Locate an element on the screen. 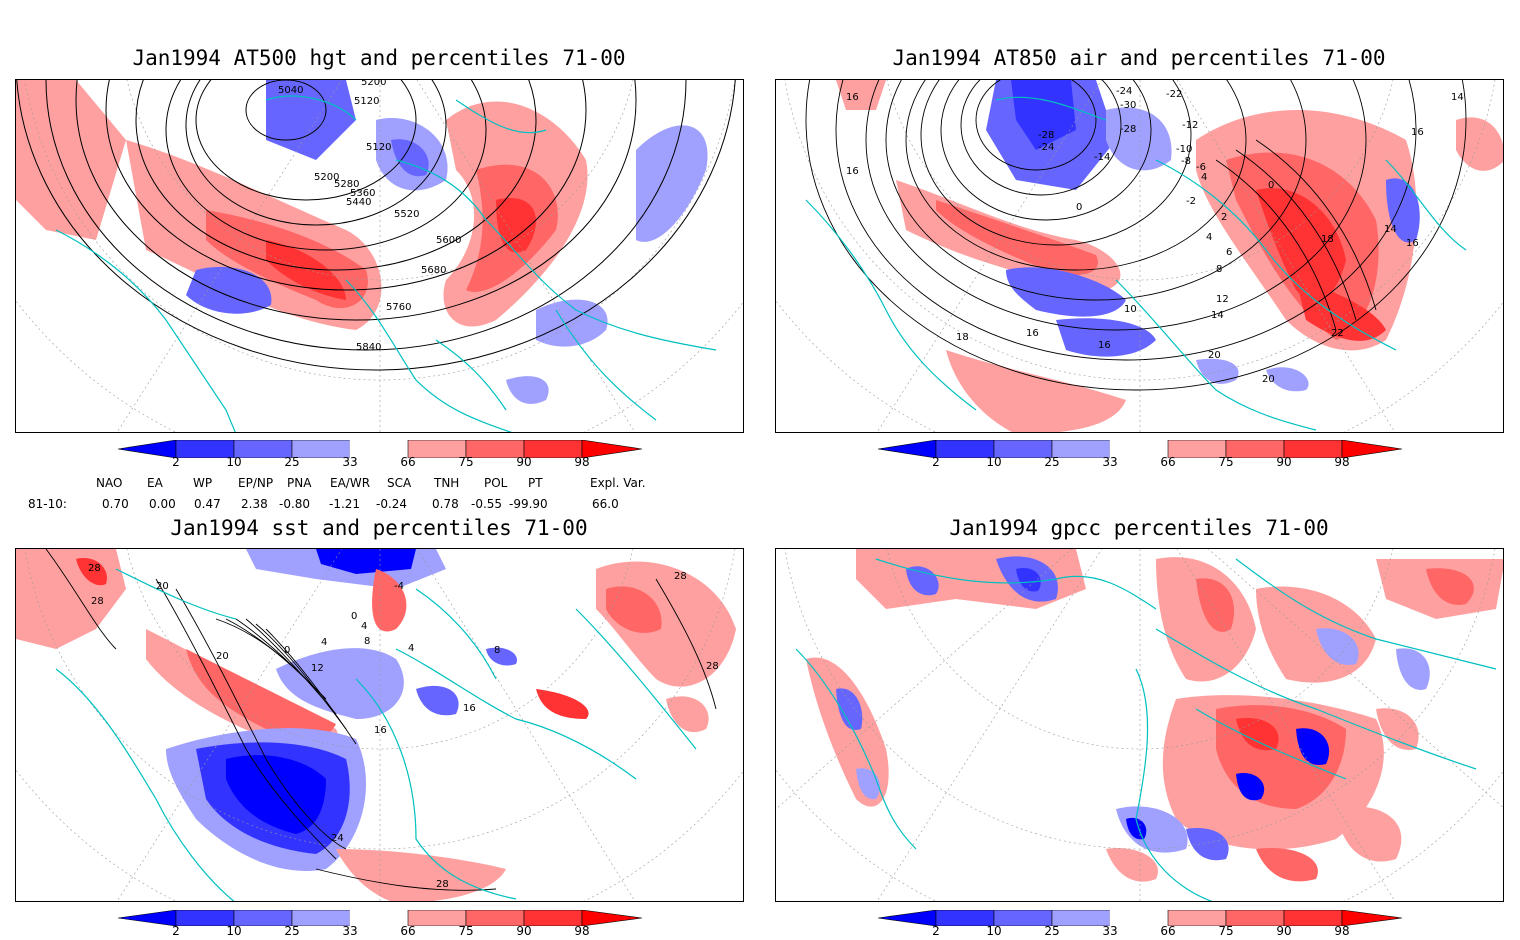 The height and width of the screenshot is (940, 1520). index-header-ea: EA is located at coordinates (155, 483).